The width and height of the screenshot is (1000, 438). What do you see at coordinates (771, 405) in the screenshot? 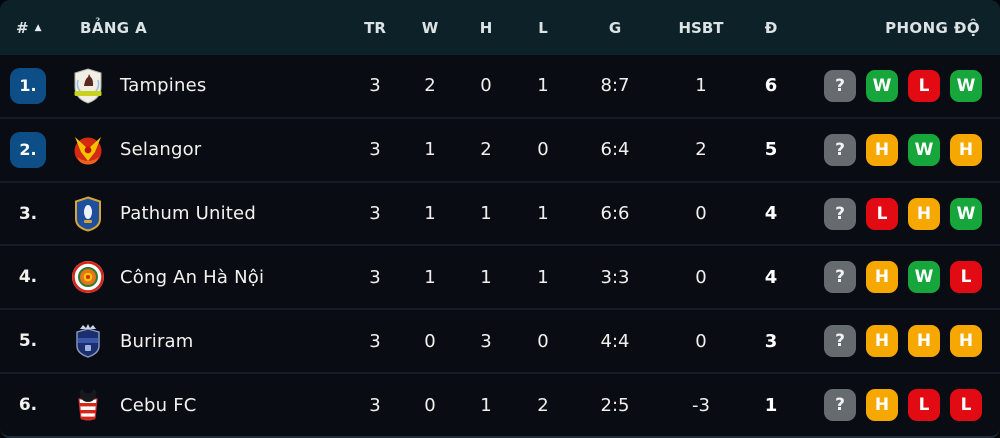
I see `stat-points: 1` at bounding box center [771, 405].